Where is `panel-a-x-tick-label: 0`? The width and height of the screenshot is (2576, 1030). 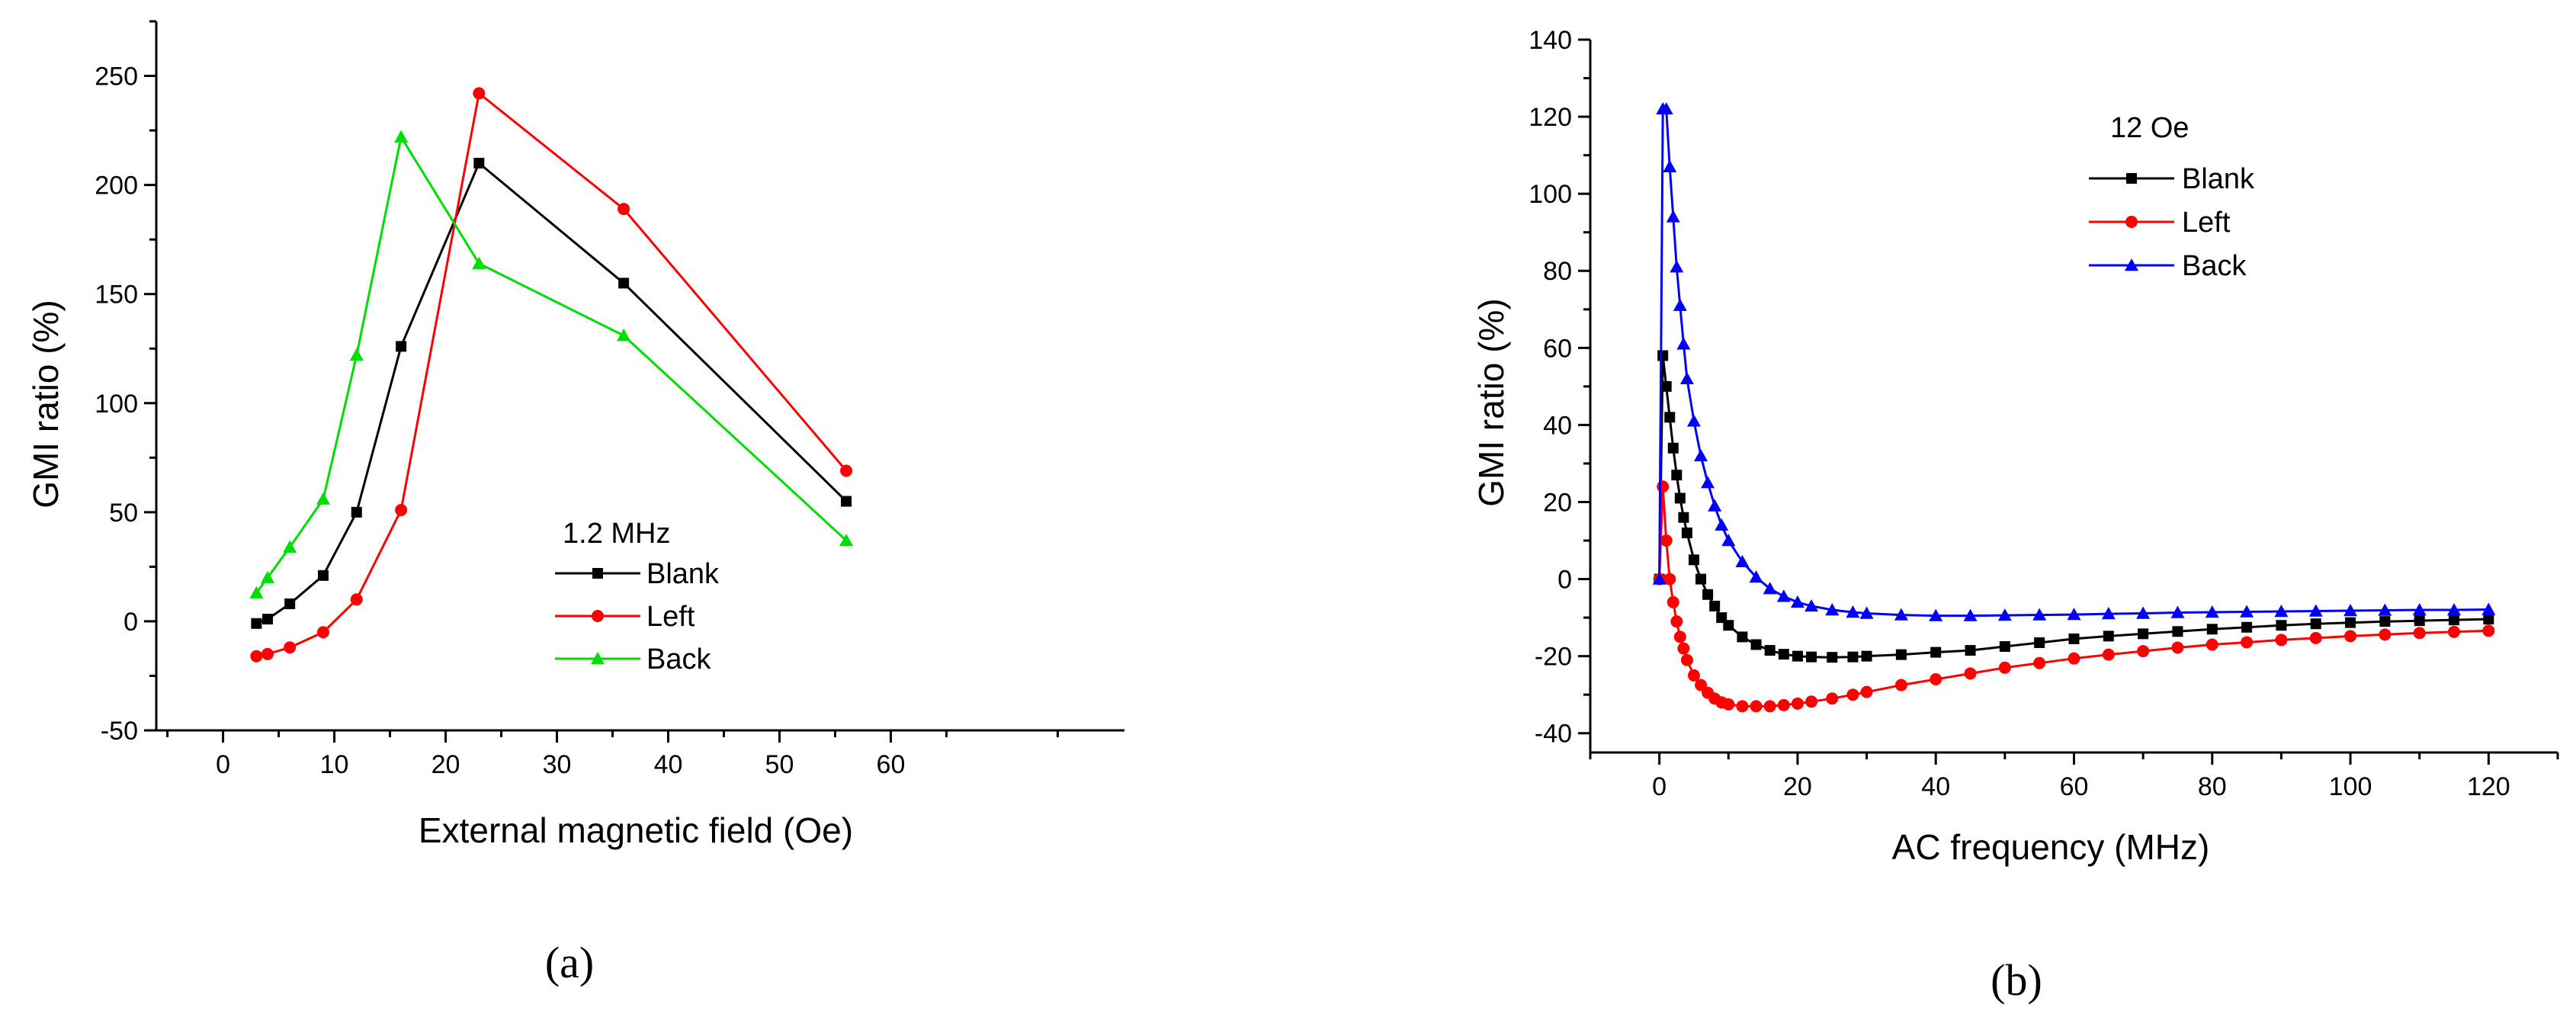
panel-a-x-tick-label: 0 is located at coordinates (223, 764).